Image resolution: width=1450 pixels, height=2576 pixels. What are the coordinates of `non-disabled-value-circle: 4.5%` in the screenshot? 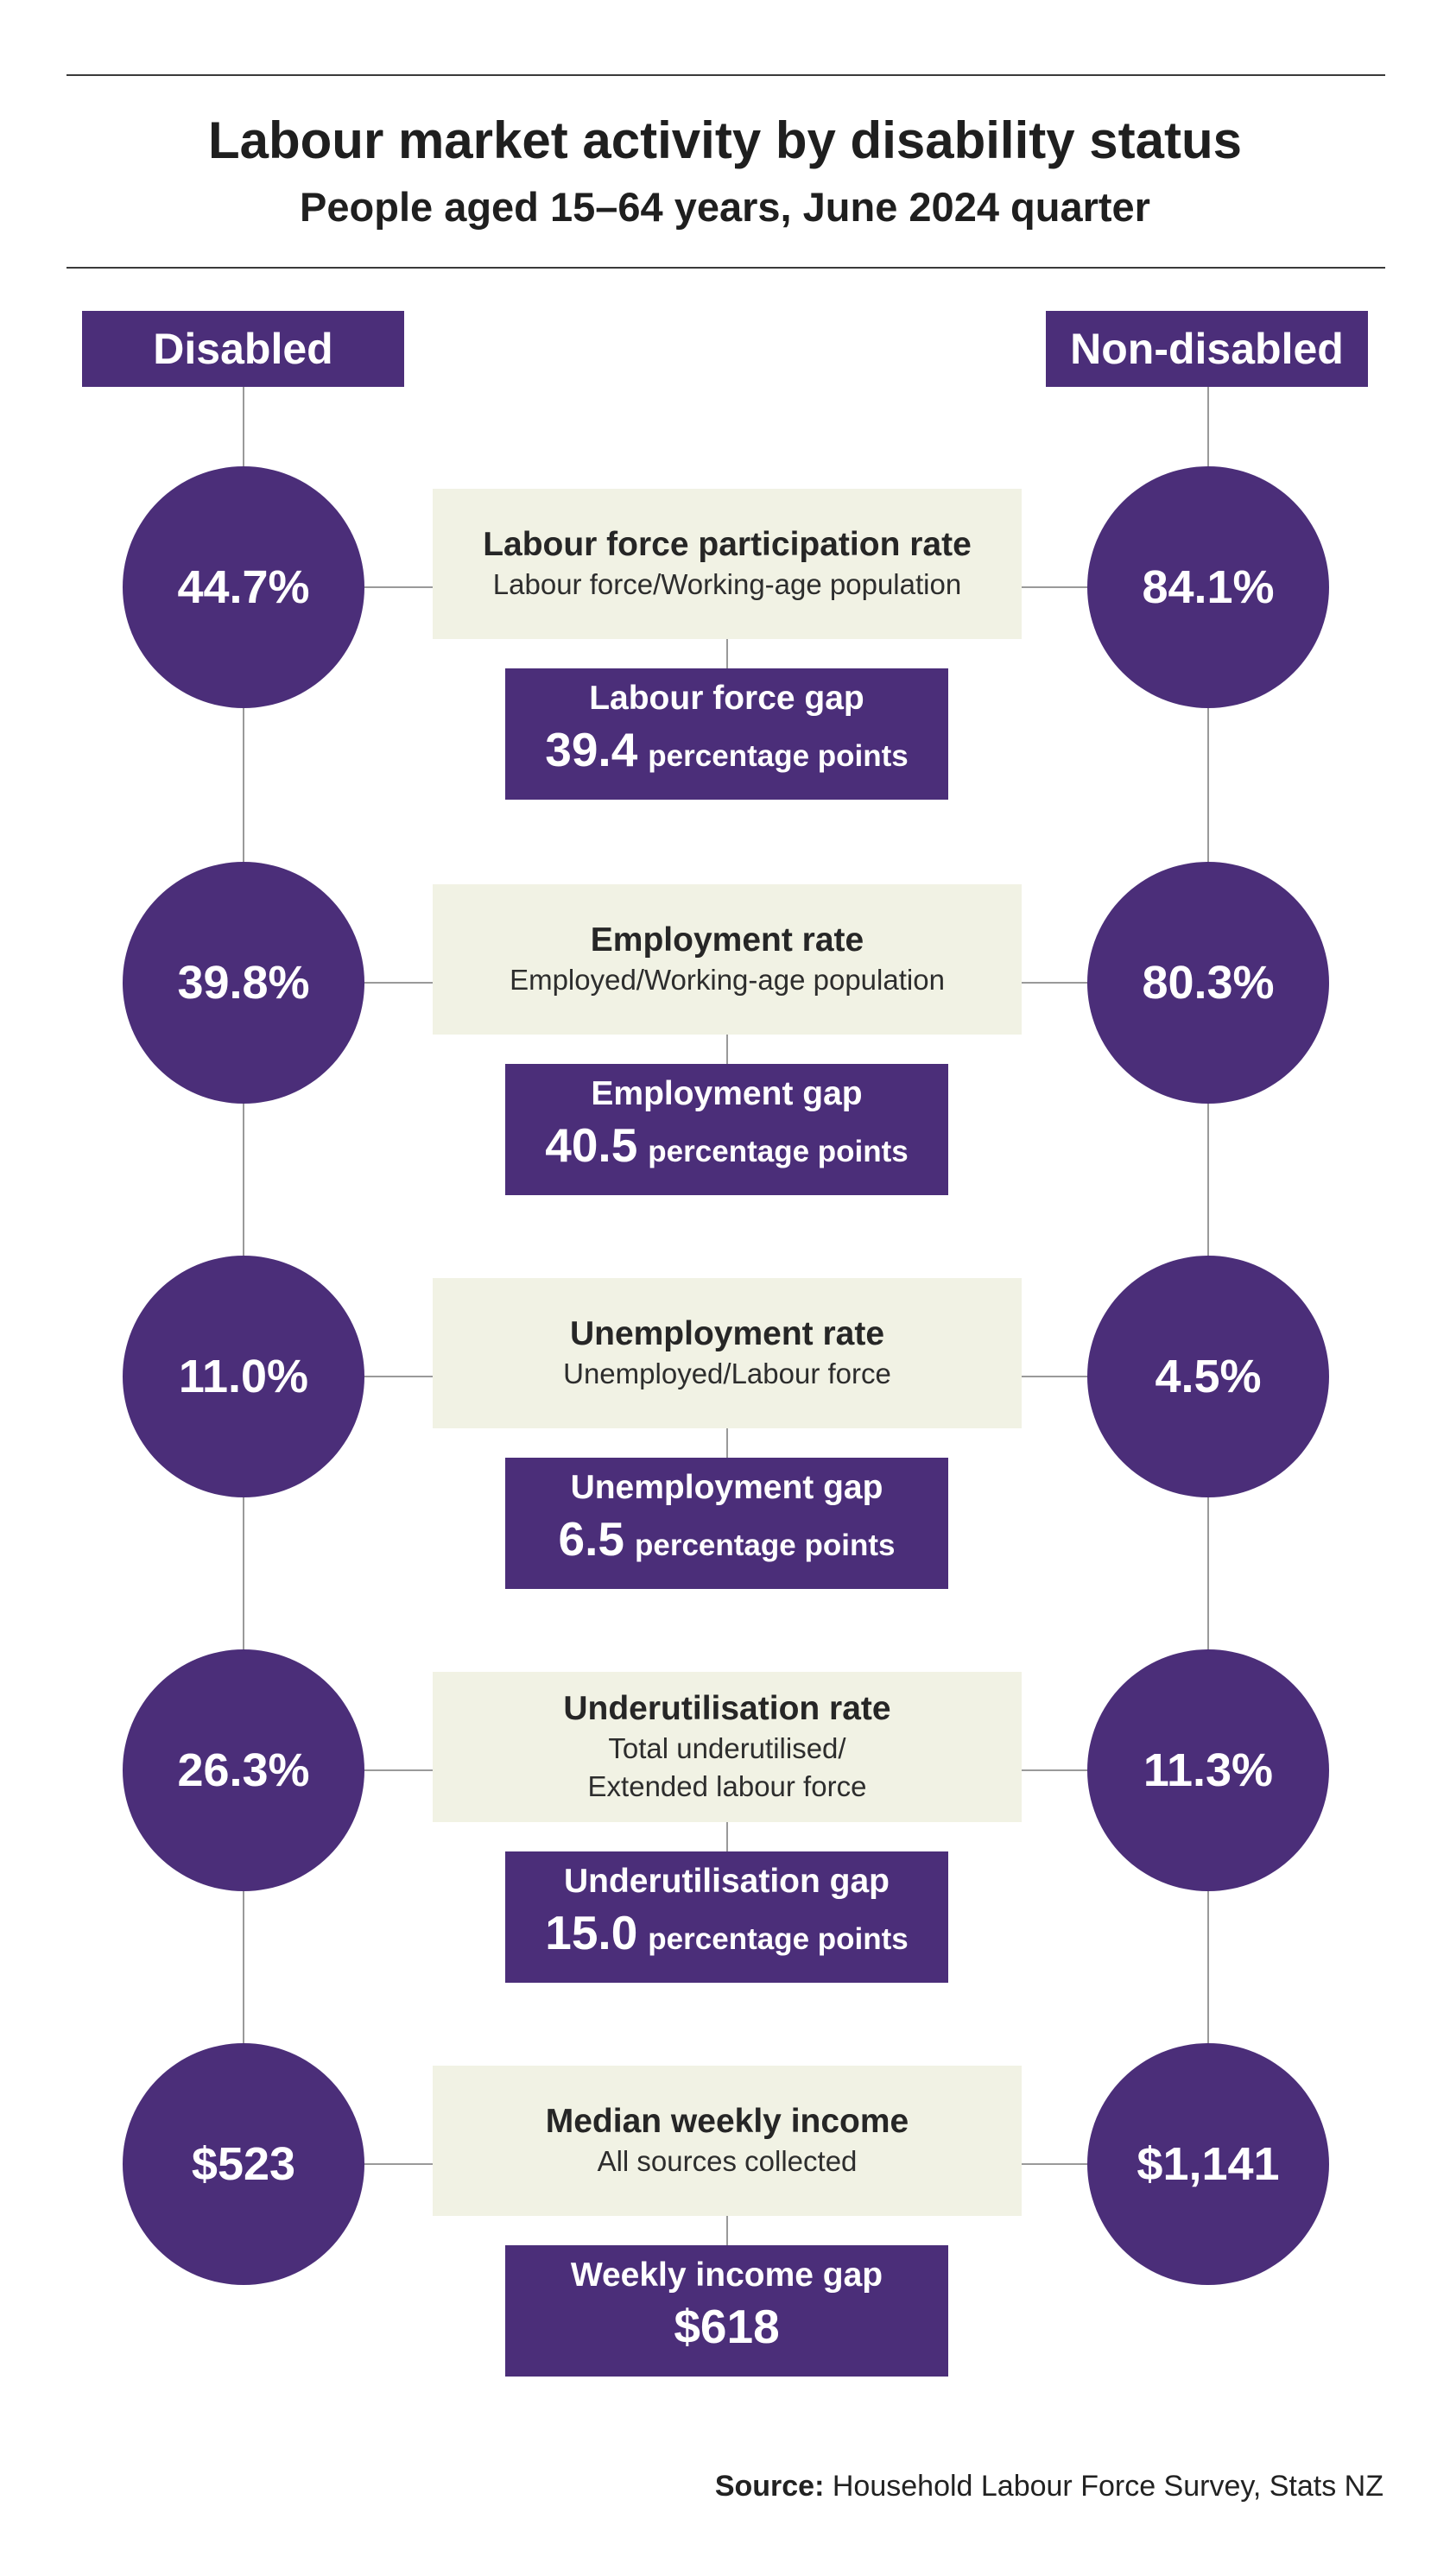 It's located at (1208, 1376).